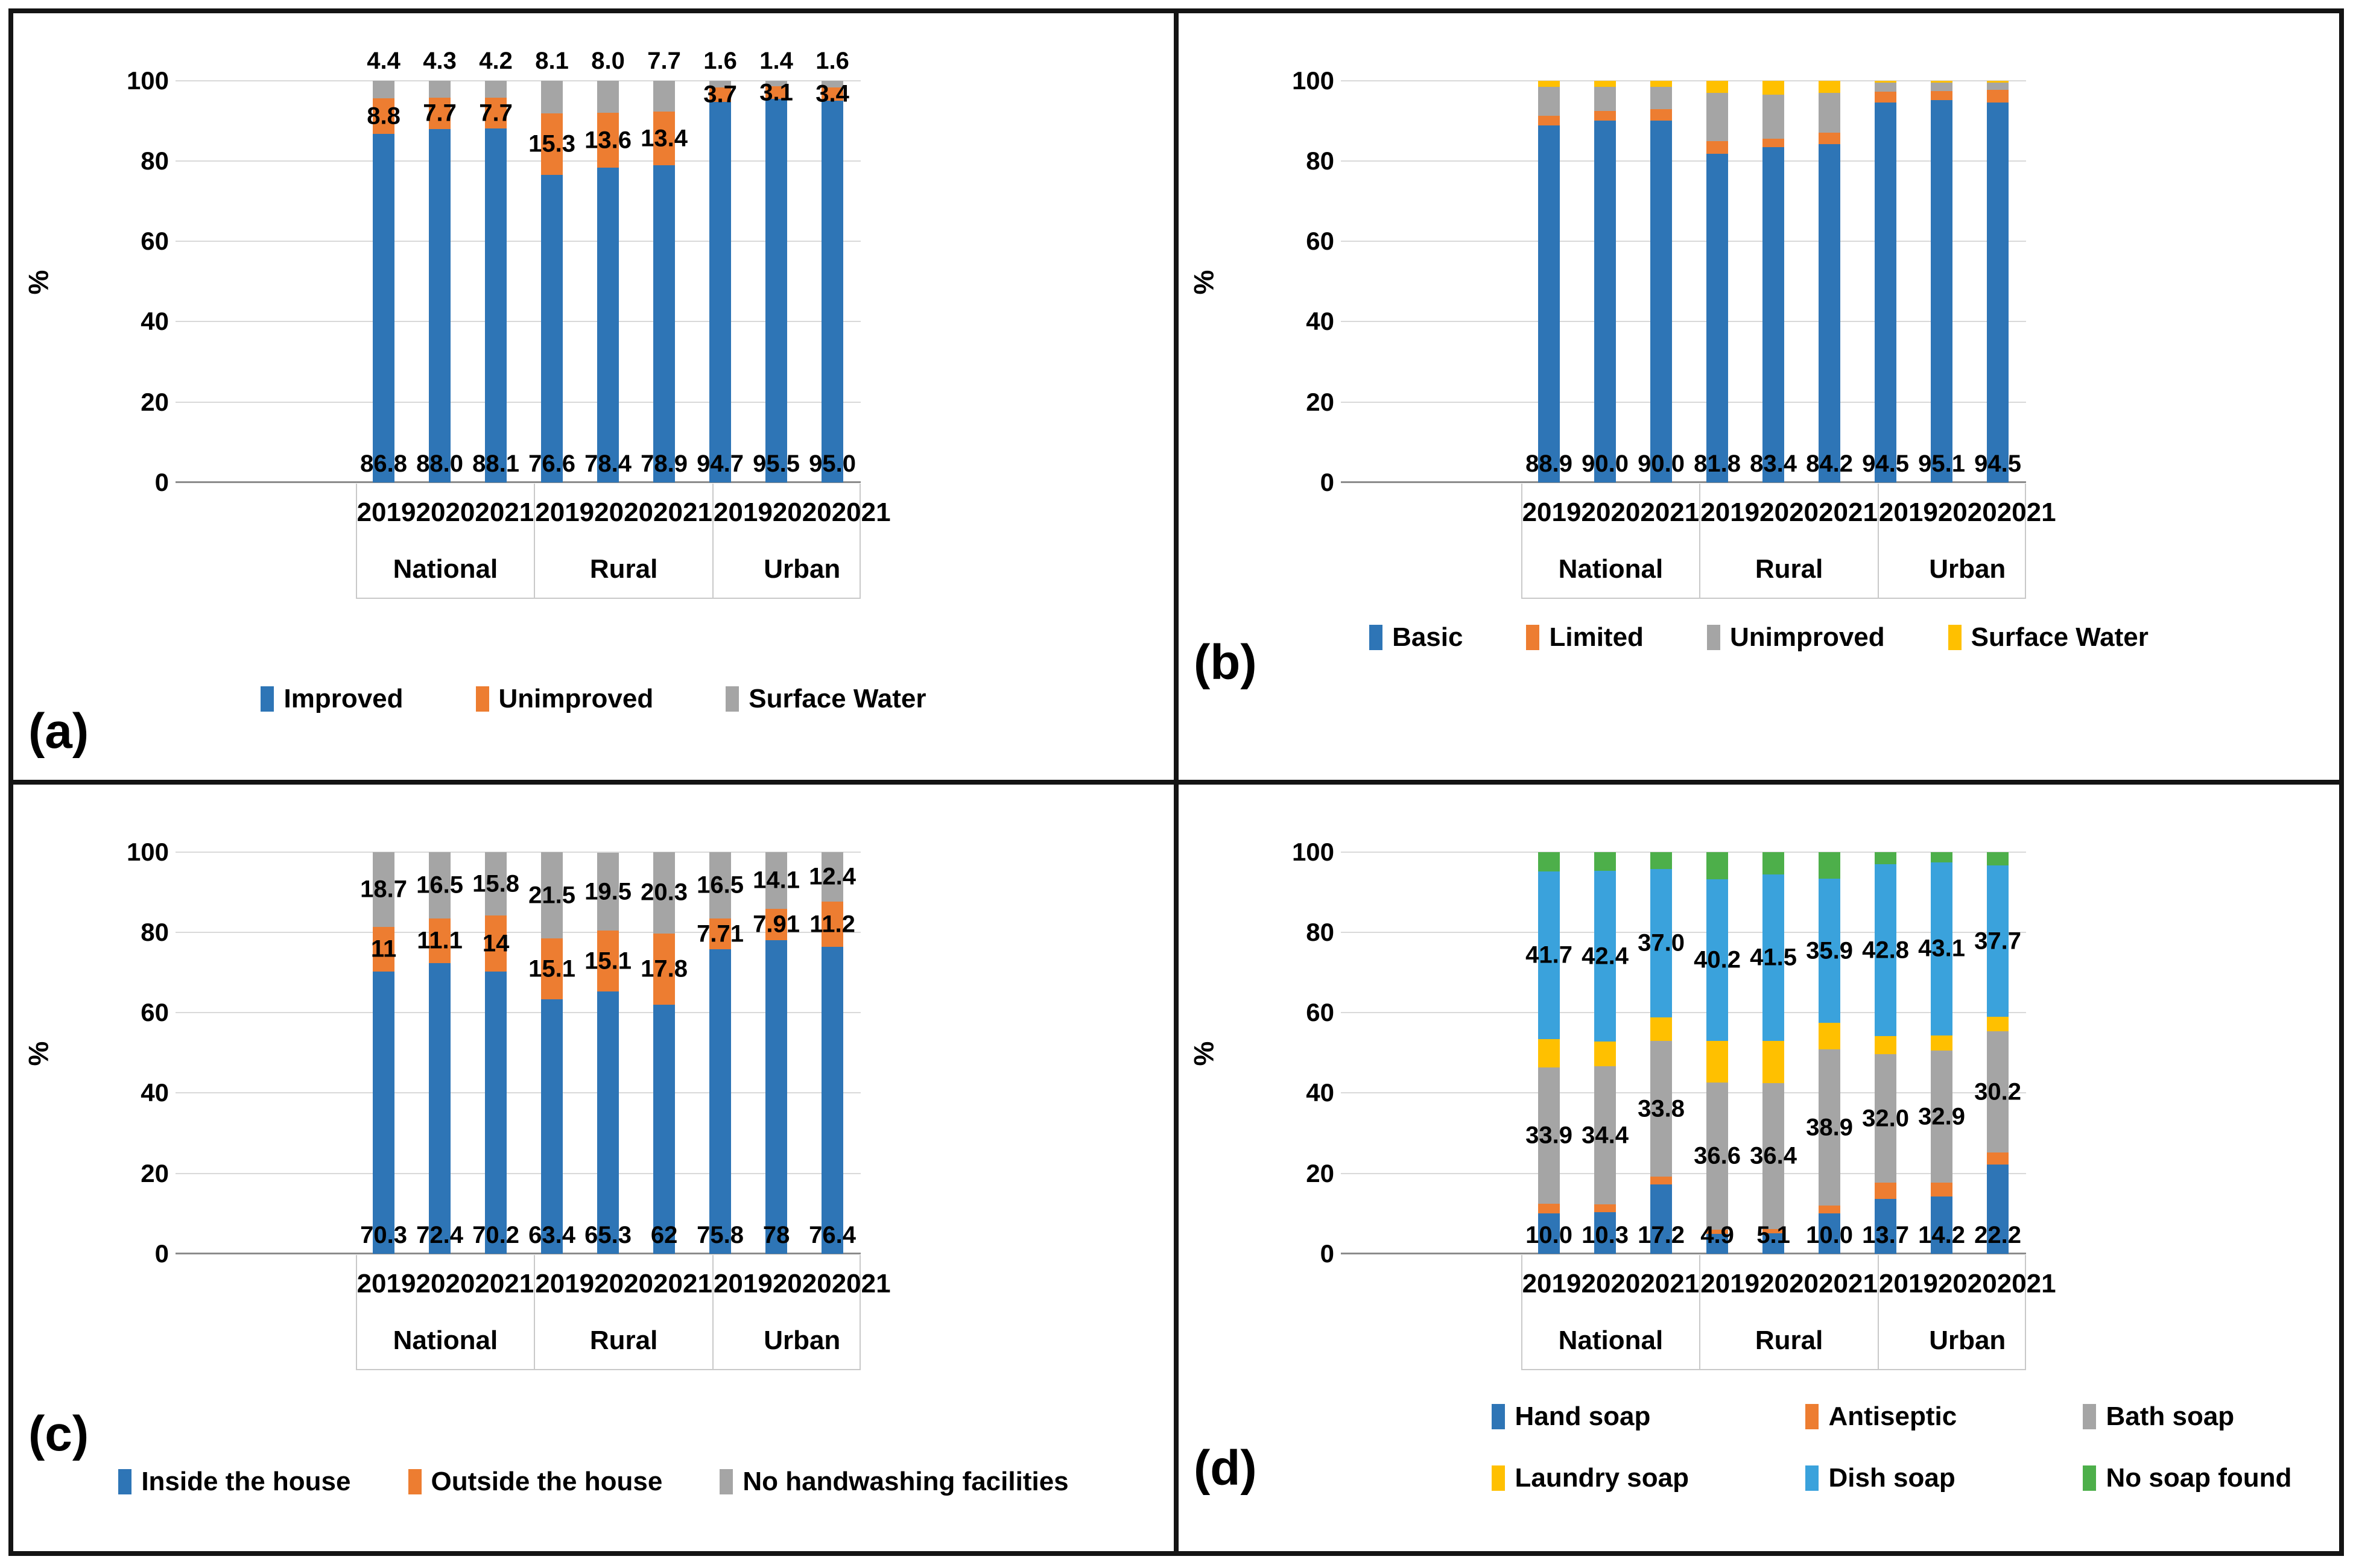 This screenshot has height=1568, width=2356. Describe the element at coordinates (552, 61) in the screenshot. I see `data-label: 8.1` at that location.